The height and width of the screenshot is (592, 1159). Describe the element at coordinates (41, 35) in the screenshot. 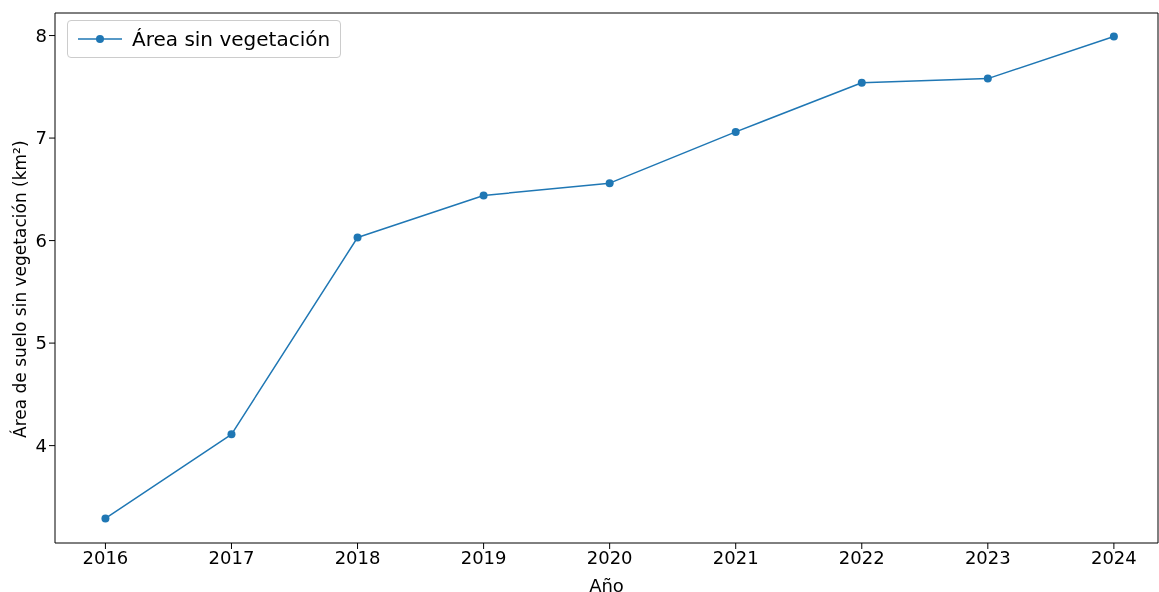

I see `y-tick-label: 8` at that location.